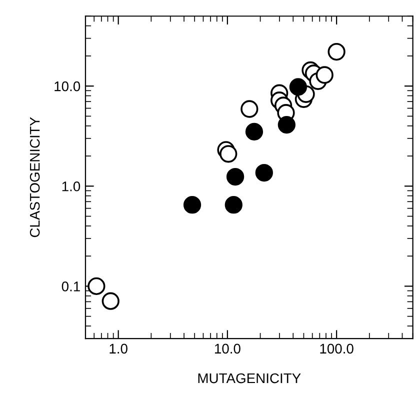 The width and height of the screenshot is (417, 403). Describe the element at coordinates (119, 349) in the screenshot. I see `x-tick-label: 1.0` at that location.